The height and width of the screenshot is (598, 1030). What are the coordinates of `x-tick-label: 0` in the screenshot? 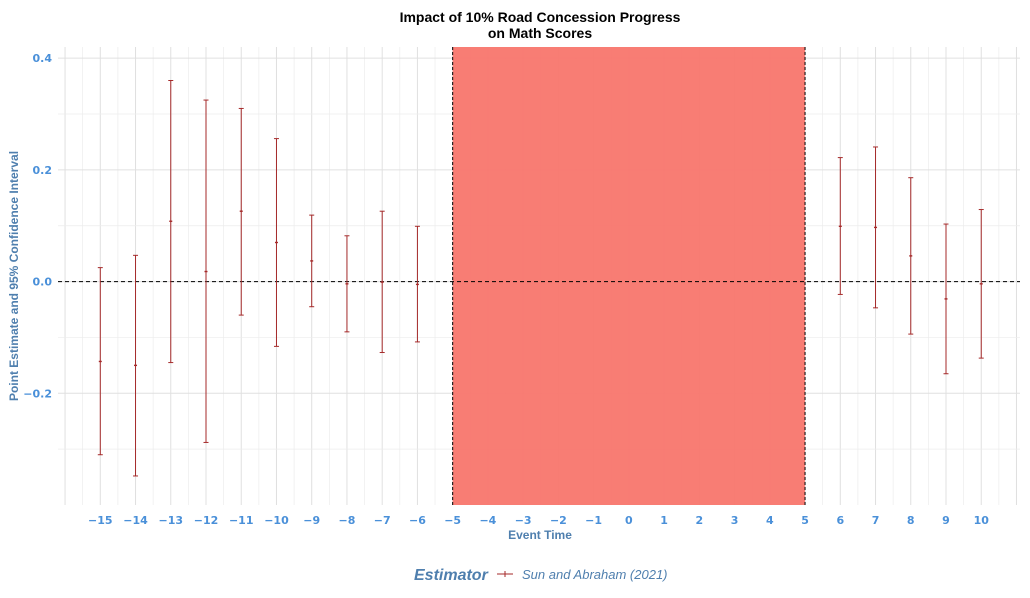 It's located at (629, 520).